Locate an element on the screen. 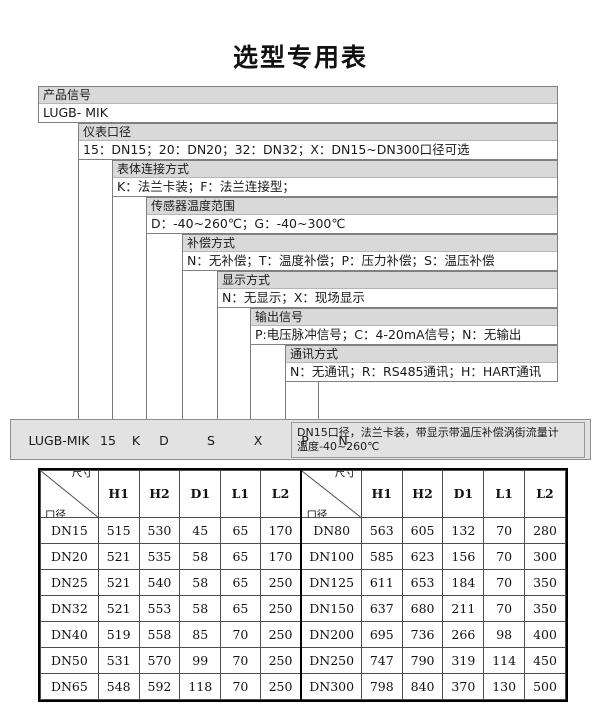 The width and height of the screenshot is (601, 706). dimension-cell-d1: 370 is located at coordinates (463, 686).